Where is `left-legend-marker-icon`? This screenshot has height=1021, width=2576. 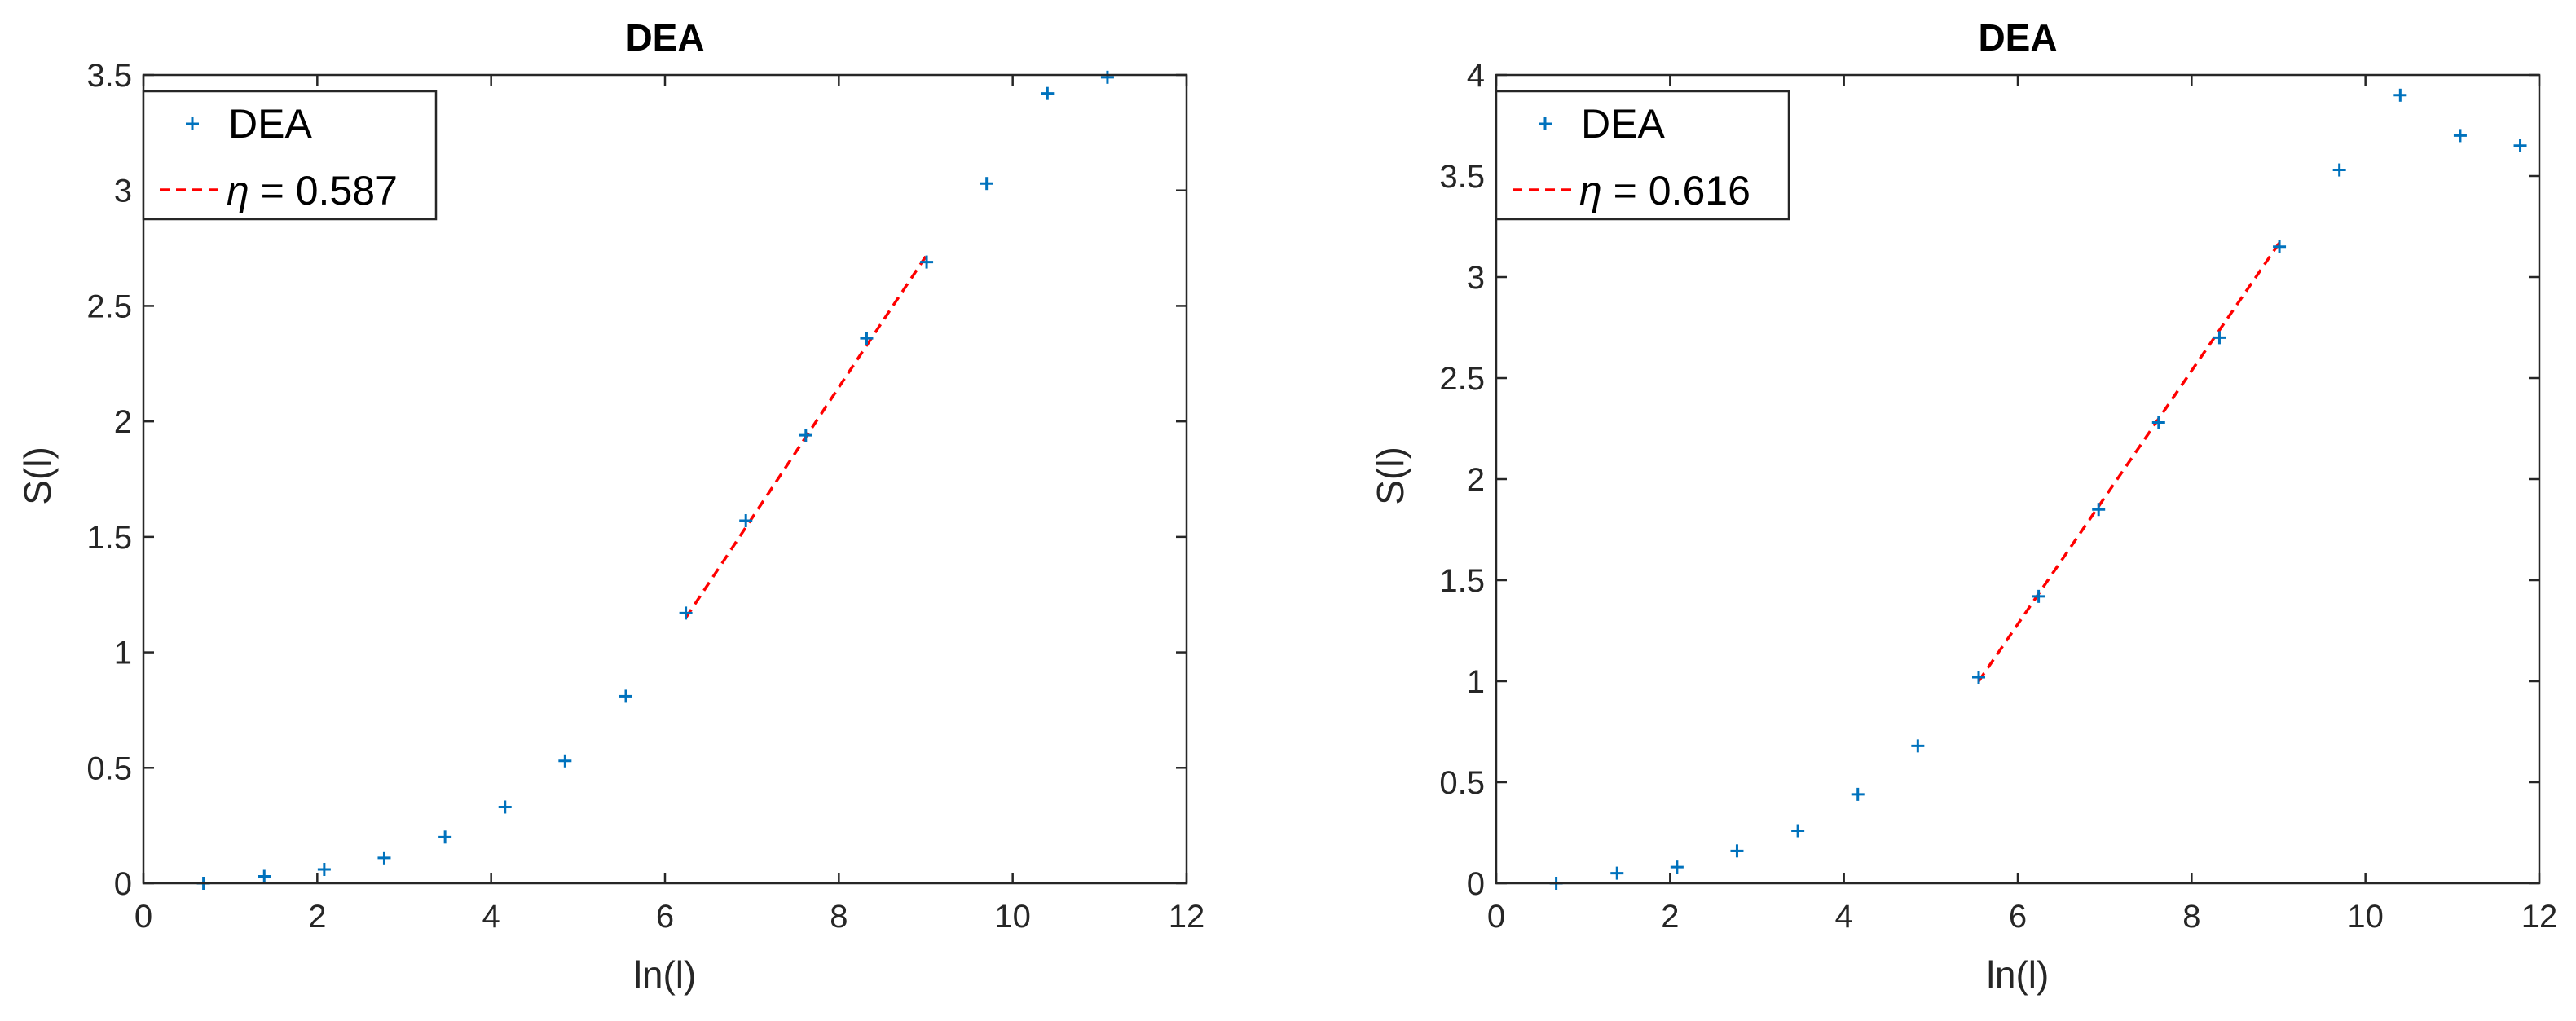
left-legend-marker-icon is located at coordinates (192, 124).